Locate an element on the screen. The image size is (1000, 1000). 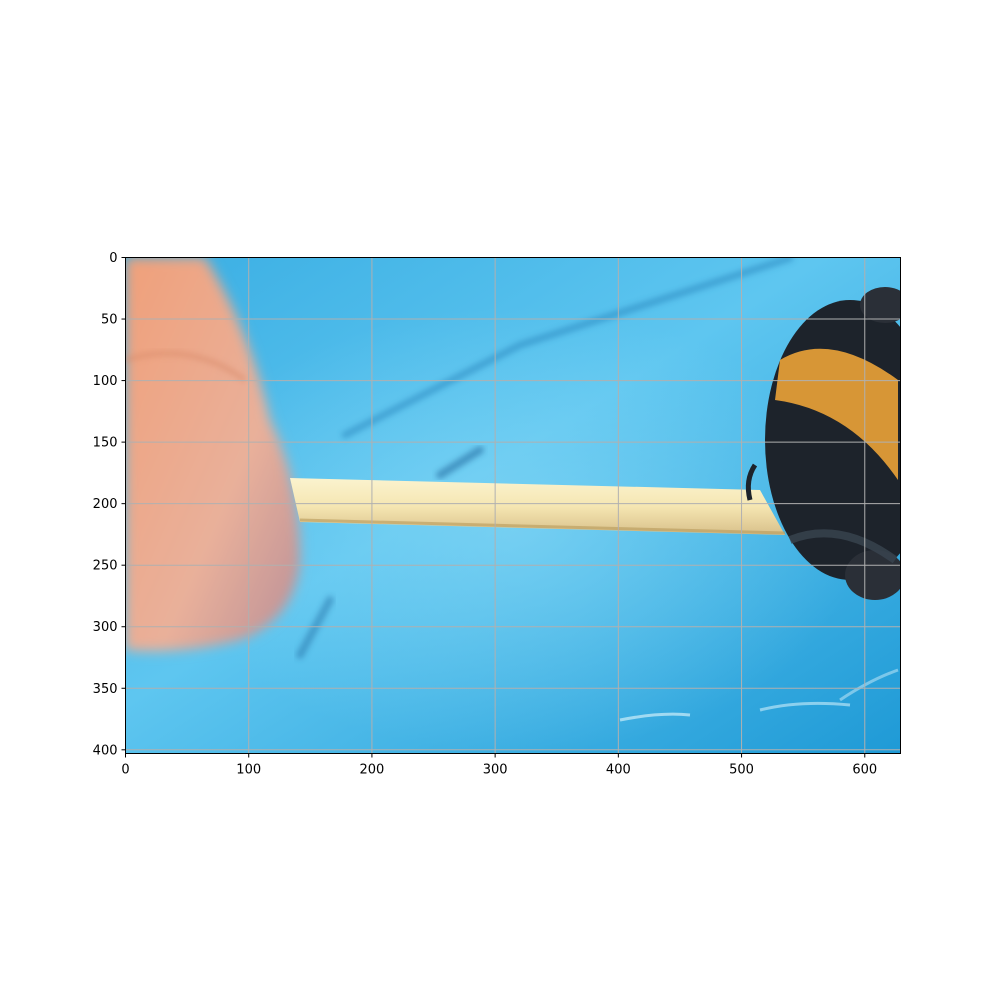
bumblebee-icon is located at coordinates (822, 443).